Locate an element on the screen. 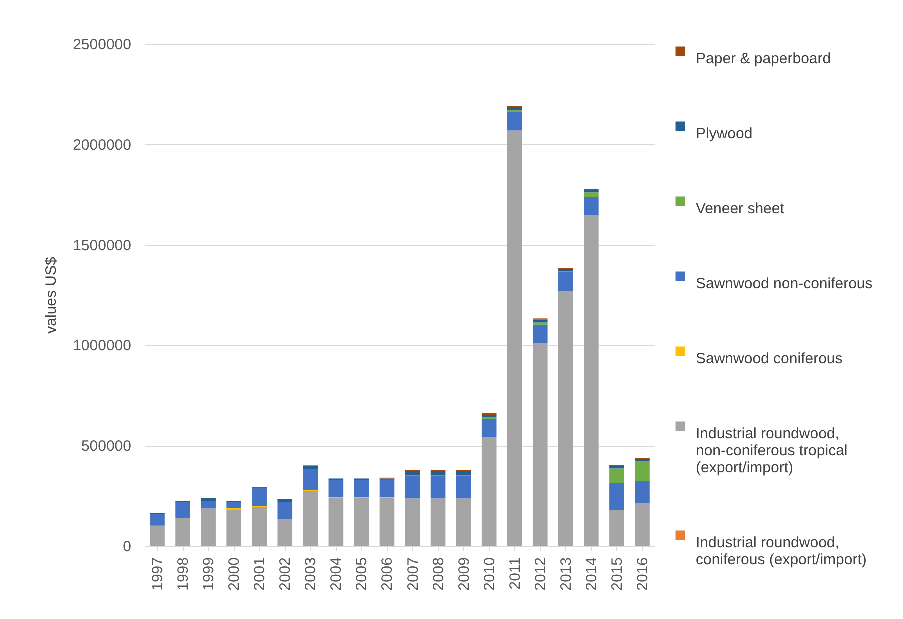  x-tick-label: 2000 is located at coordinates (235, 574).